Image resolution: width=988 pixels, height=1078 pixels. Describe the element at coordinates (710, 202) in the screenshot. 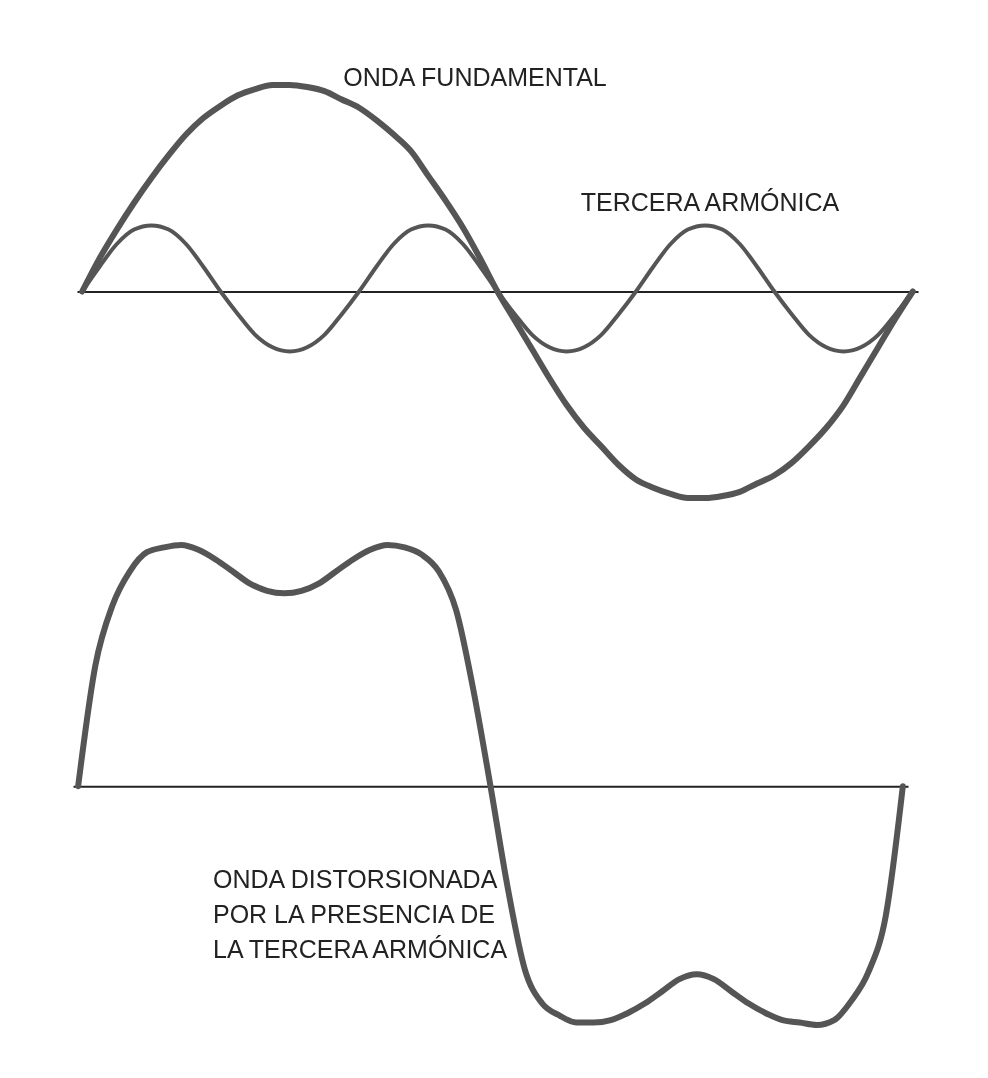

I see `series-label: TERCERA ARMÓNICA` at that location.